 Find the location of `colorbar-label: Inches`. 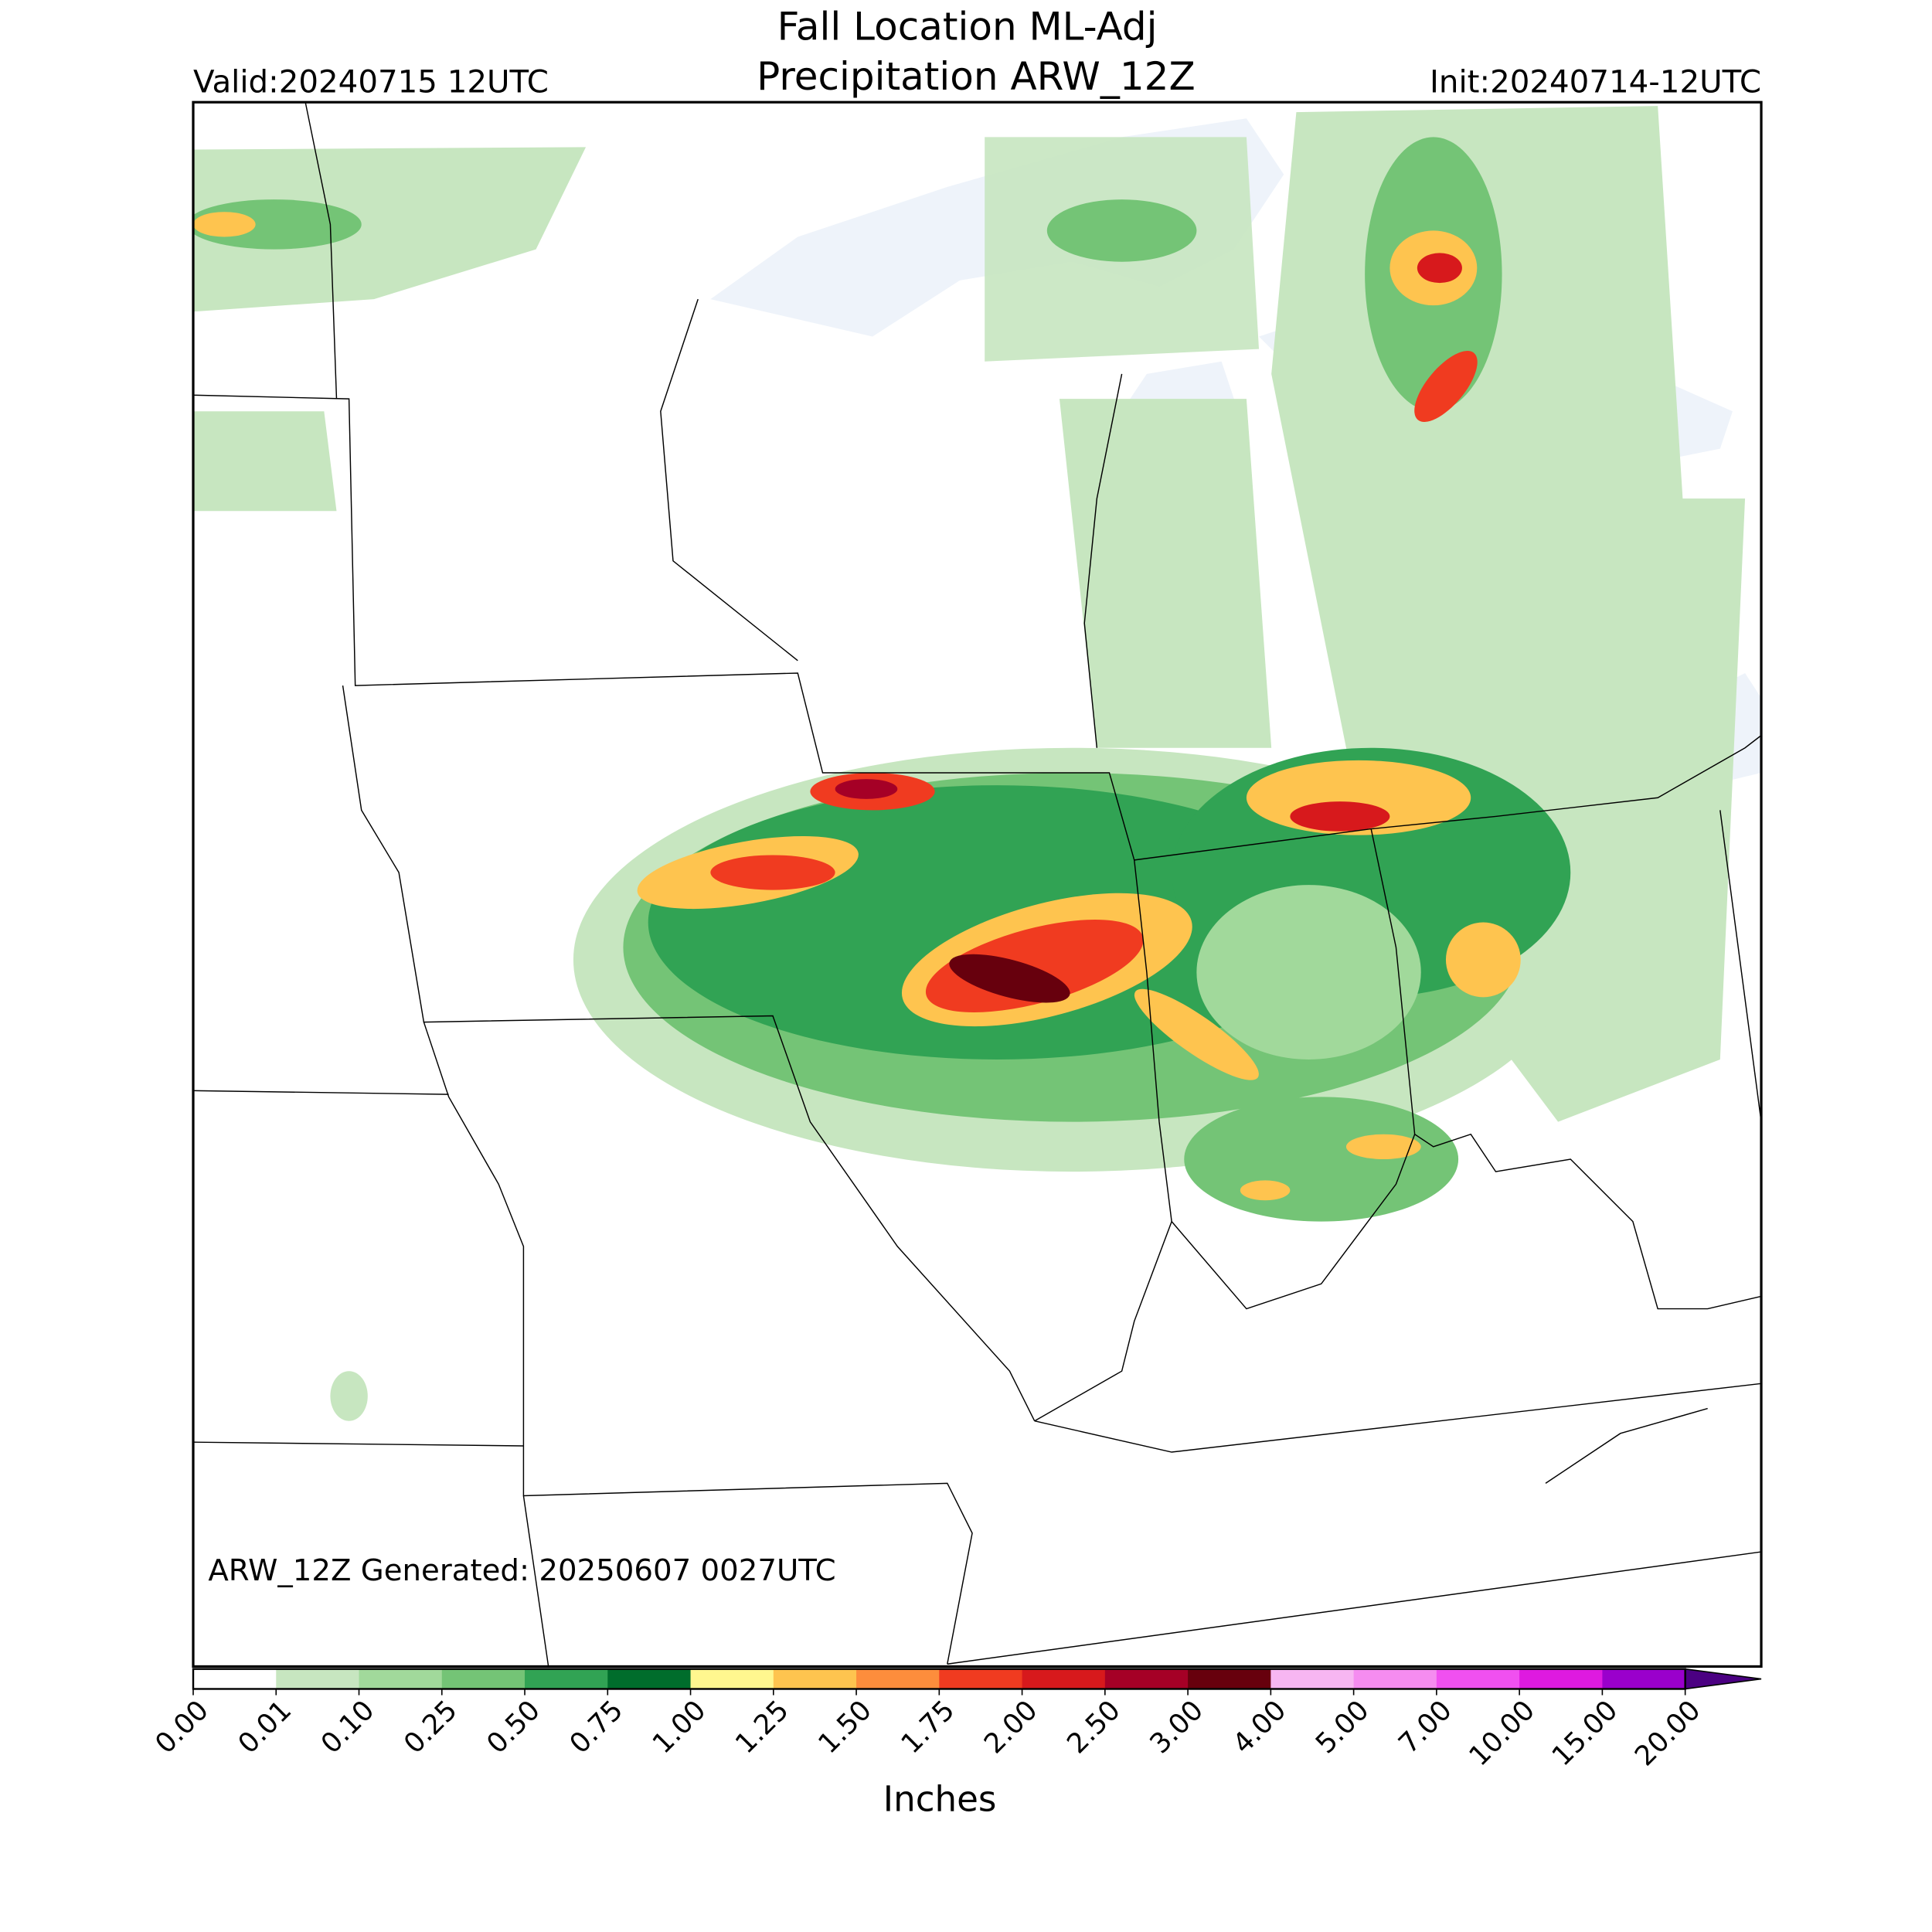

colorbar-label: Inches is located at coordinates (940, 1799).